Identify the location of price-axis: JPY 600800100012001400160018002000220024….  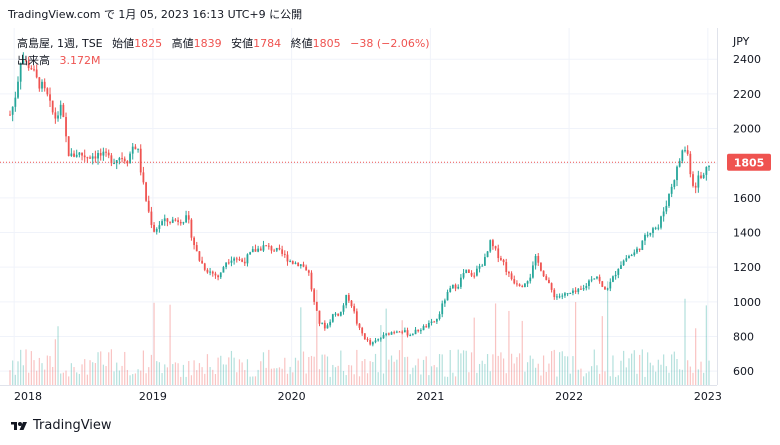
(739, 206).